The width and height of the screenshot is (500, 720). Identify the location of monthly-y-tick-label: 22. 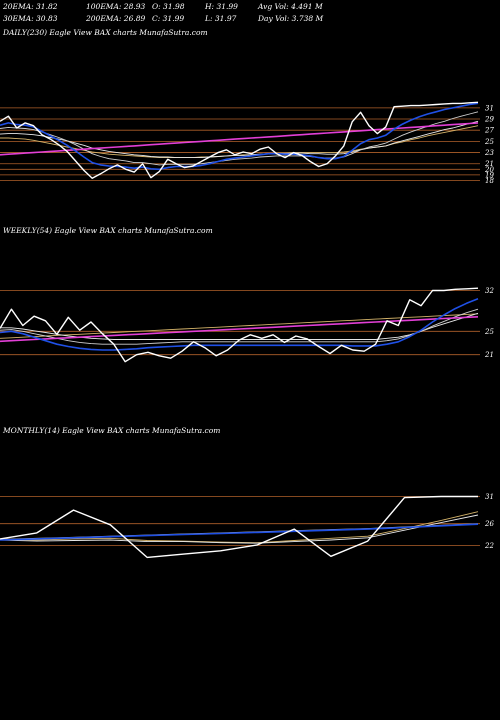
(489, 546).